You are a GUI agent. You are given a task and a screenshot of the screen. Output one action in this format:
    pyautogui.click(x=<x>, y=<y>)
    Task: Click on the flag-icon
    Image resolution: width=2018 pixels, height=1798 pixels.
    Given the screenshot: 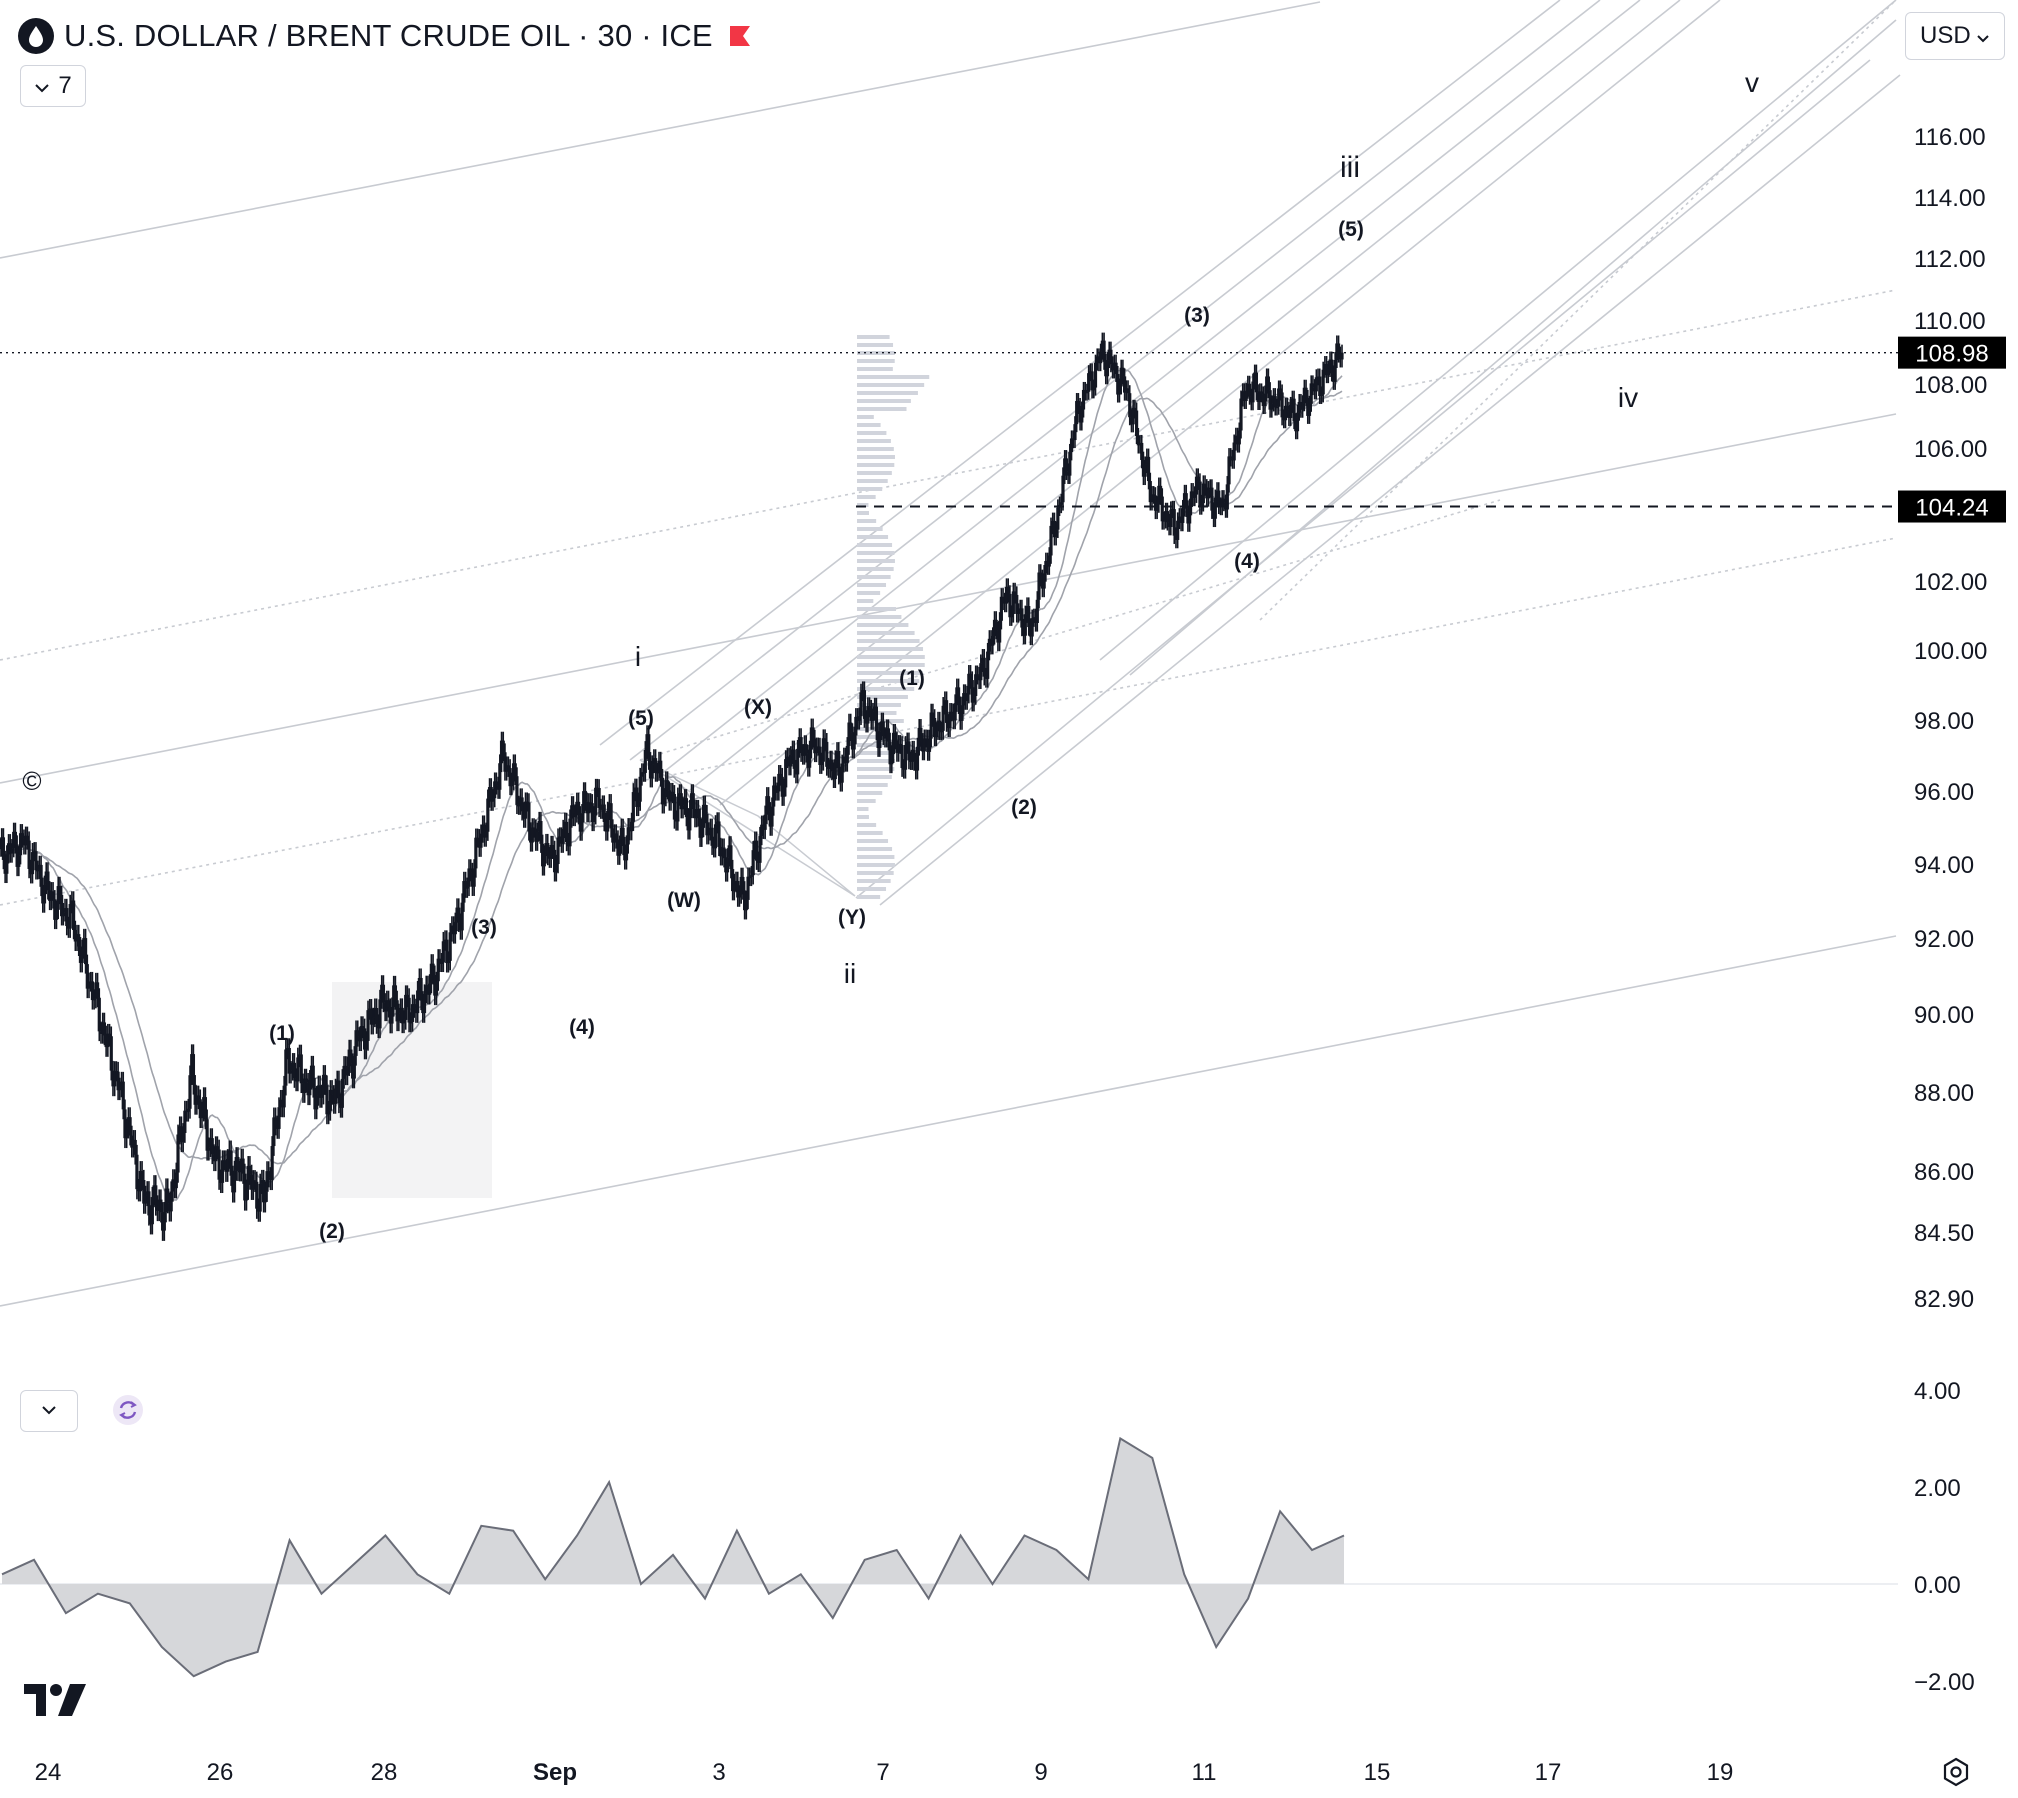 What is the action you would take?
    pyautogui.click(x=740, y=36)
    